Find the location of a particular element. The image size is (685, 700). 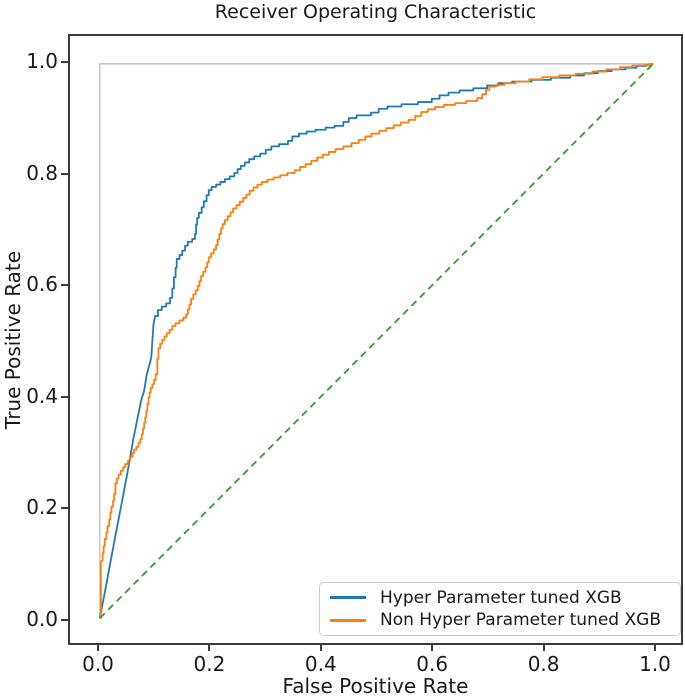

chart-title: Receiver Operating Characteristic is located at coordinates (375, 12).